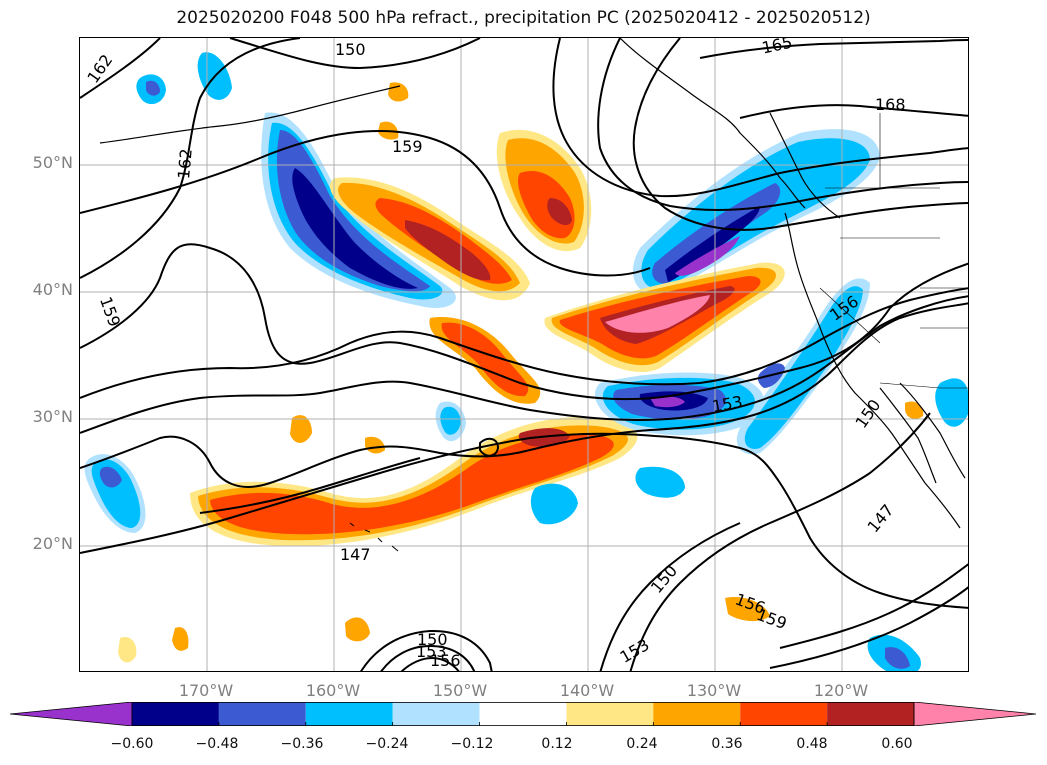  Describe the element at coordinates (974, 714) in the screenshot. I see `colorbar-extend-high` at that location.